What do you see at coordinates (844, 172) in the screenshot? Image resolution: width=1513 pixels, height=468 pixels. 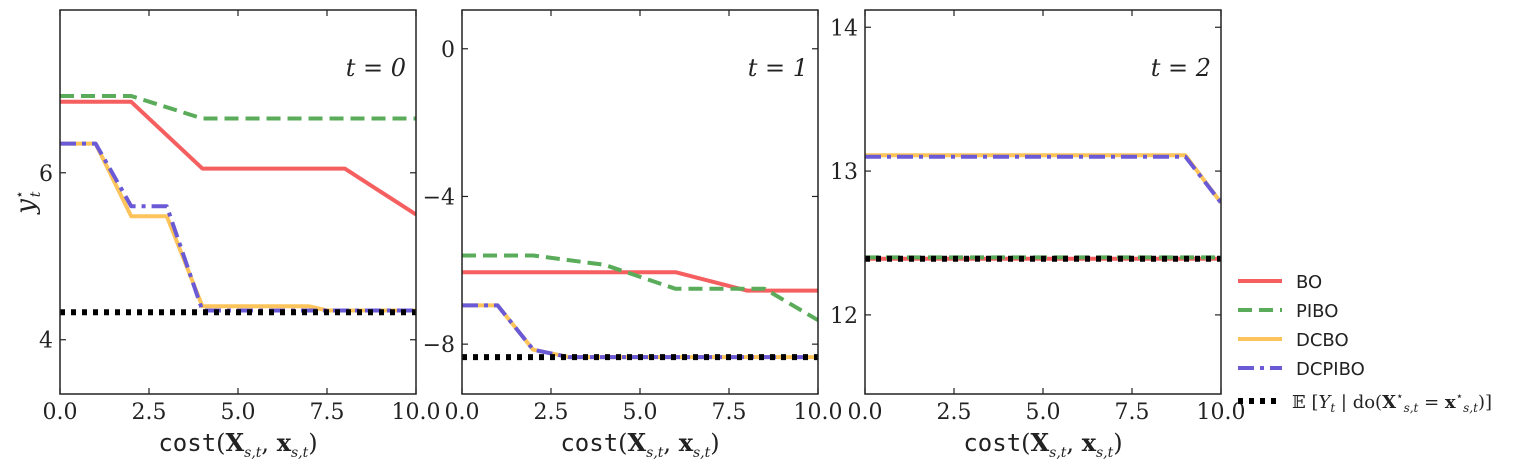 I see `y-tick-label: 13` at bounding box center [844, 172].